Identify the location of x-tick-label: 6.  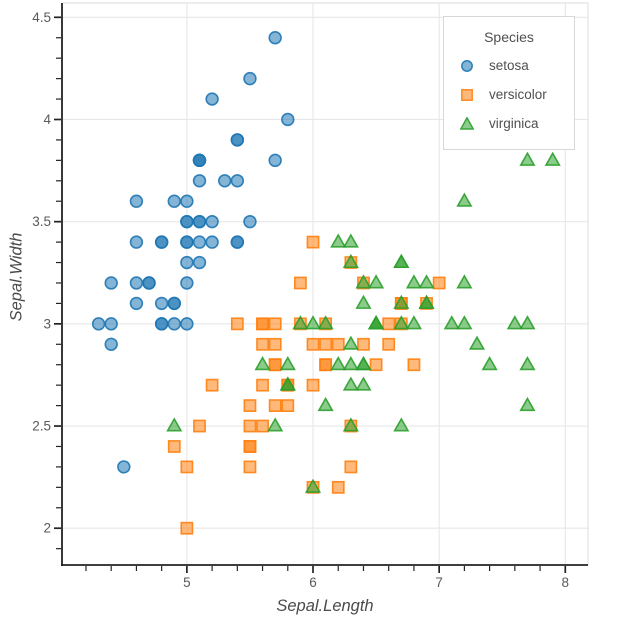
(313, 582).